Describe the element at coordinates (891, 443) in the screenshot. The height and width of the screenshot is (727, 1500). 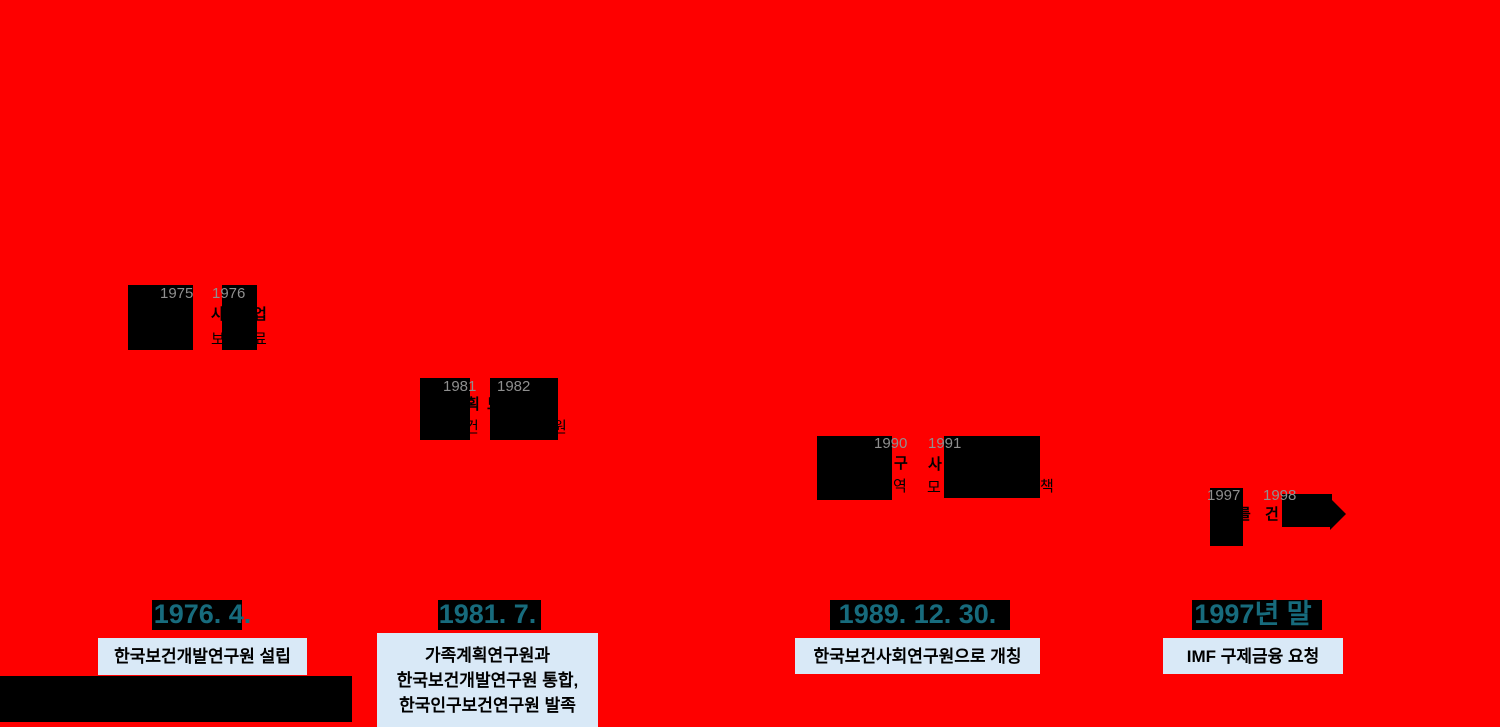
I see `year-label-1990: 1990` at that location.